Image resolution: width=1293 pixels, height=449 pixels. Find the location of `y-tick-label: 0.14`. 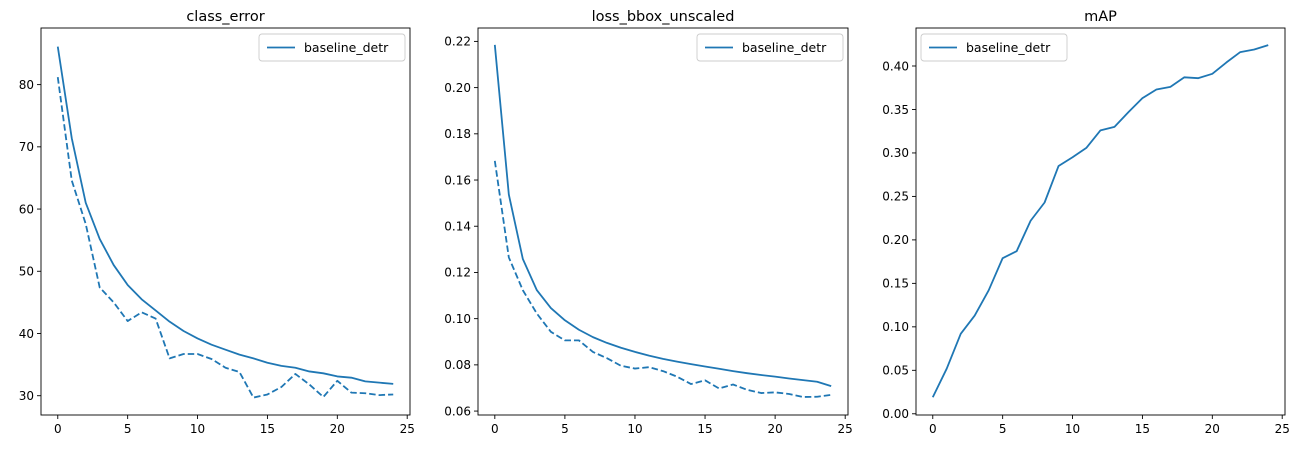

y-tick-label: 0.14 is located at coordinates (457, 227).